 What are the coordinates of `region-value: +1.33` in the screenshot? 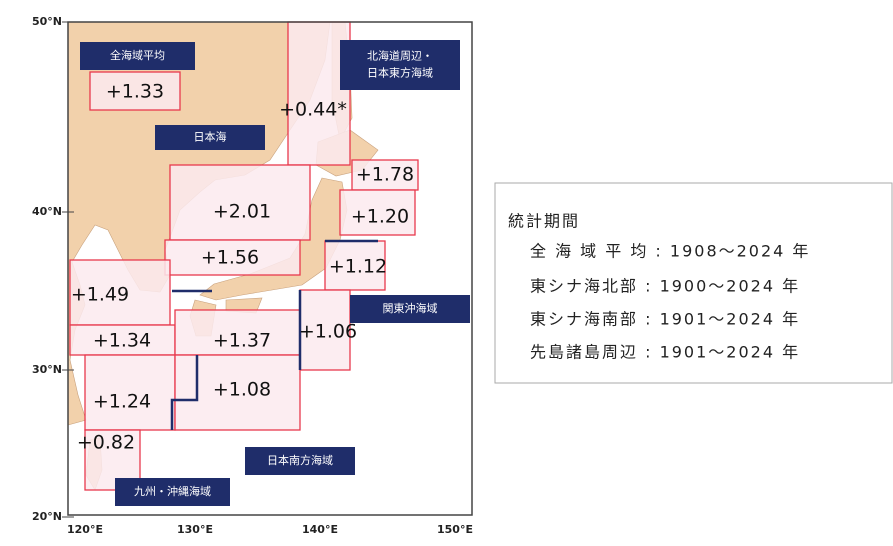 It's located at (135, 92).